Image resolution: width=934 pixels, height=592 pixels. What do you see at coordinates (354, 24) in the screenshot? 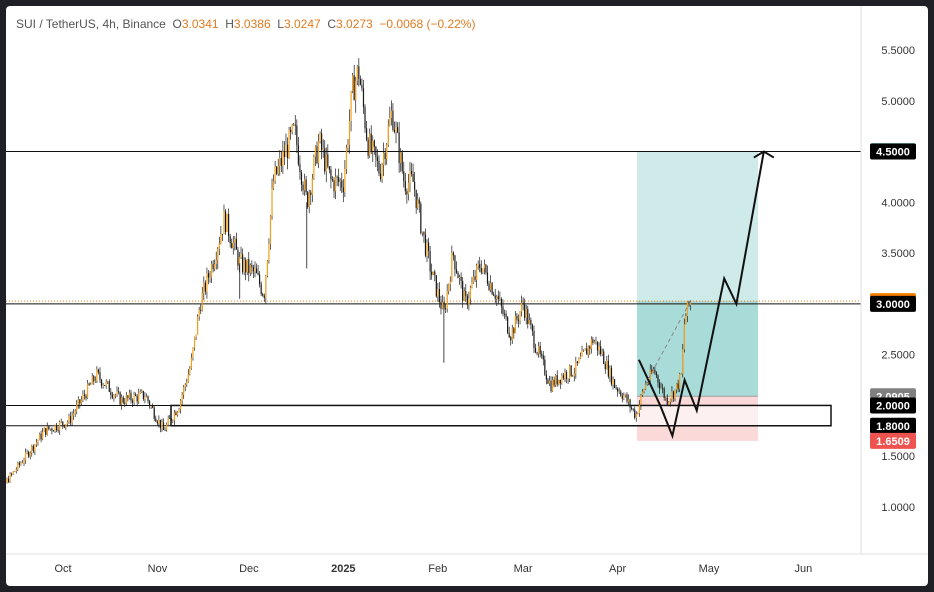
I see `close-value: 3.0273` at bounding box center [354, 24].